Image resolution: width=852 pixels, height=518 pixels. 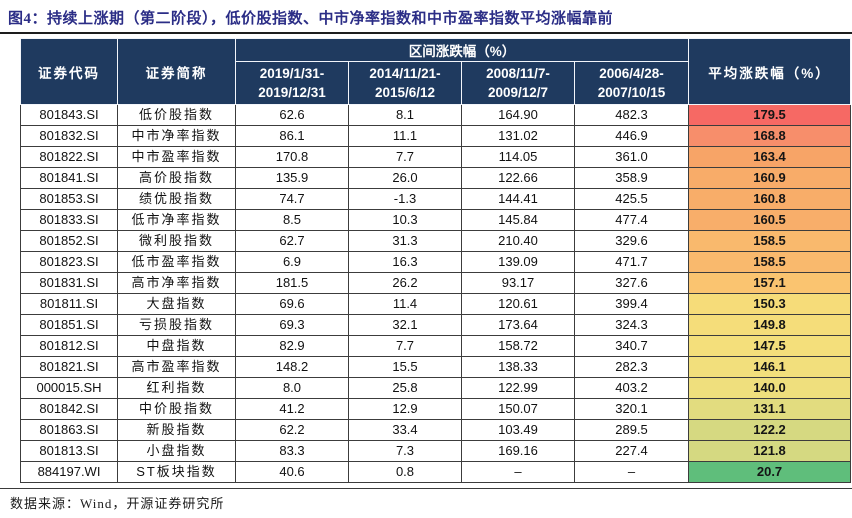 I want to click on cell-period-change: 86.1, so click(x=292, y=136).